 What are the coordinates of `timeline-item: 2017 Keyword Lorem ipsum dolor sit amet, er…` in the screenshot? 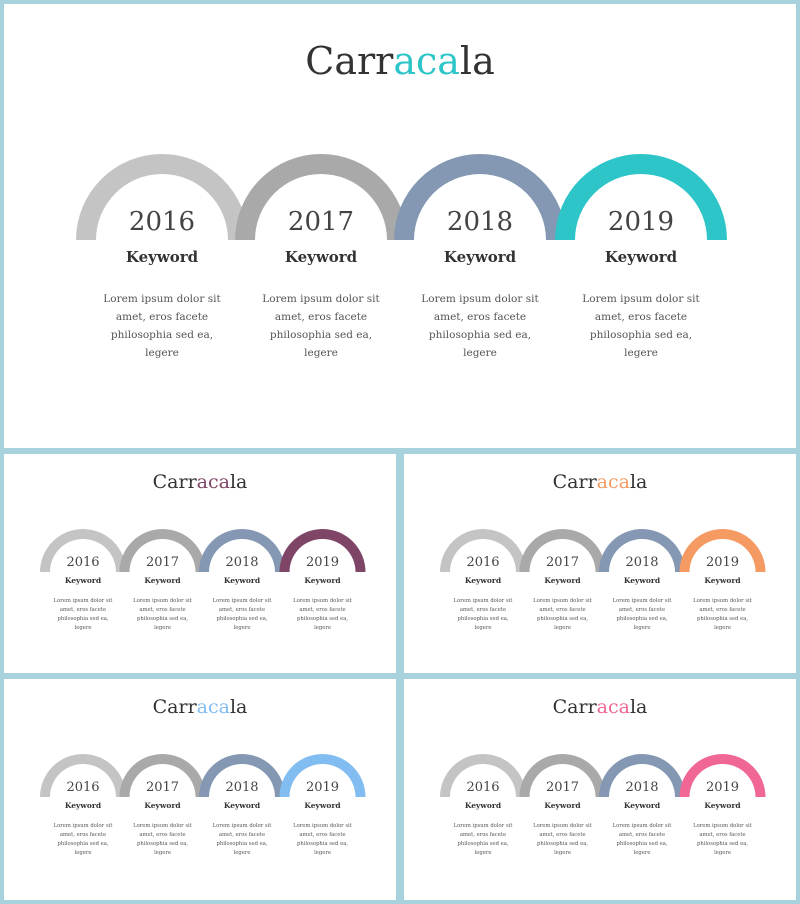 It's located at (563, 818).